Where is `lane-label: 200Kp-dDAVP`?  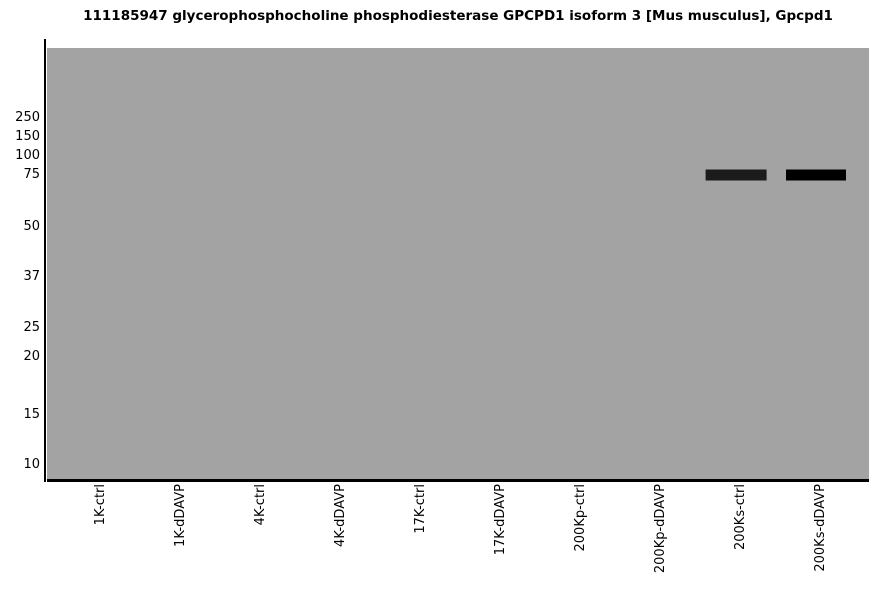 lane-label: 200Kp-dDAVP is located at coordinates (661, 529).